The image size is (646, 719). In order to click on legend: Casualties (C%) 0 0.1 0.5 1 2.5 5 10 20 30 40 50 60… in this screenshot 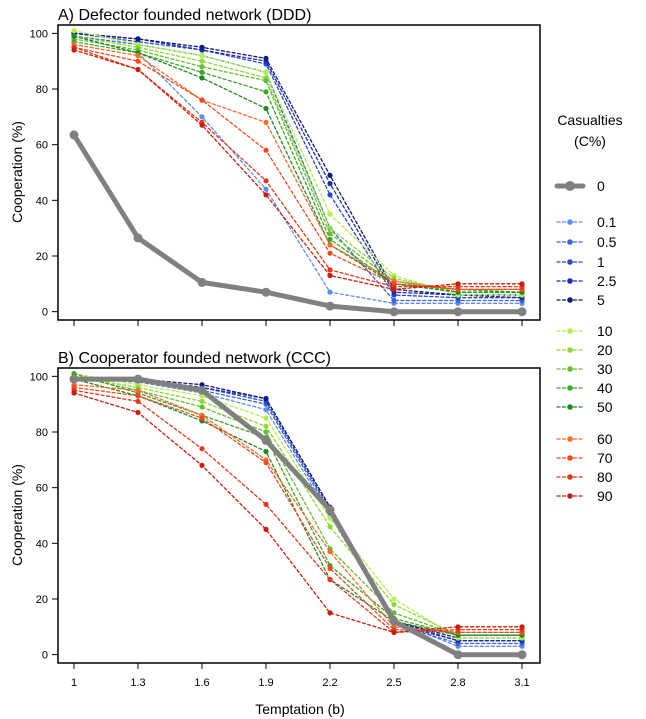, I will do `click(588, 308)`.